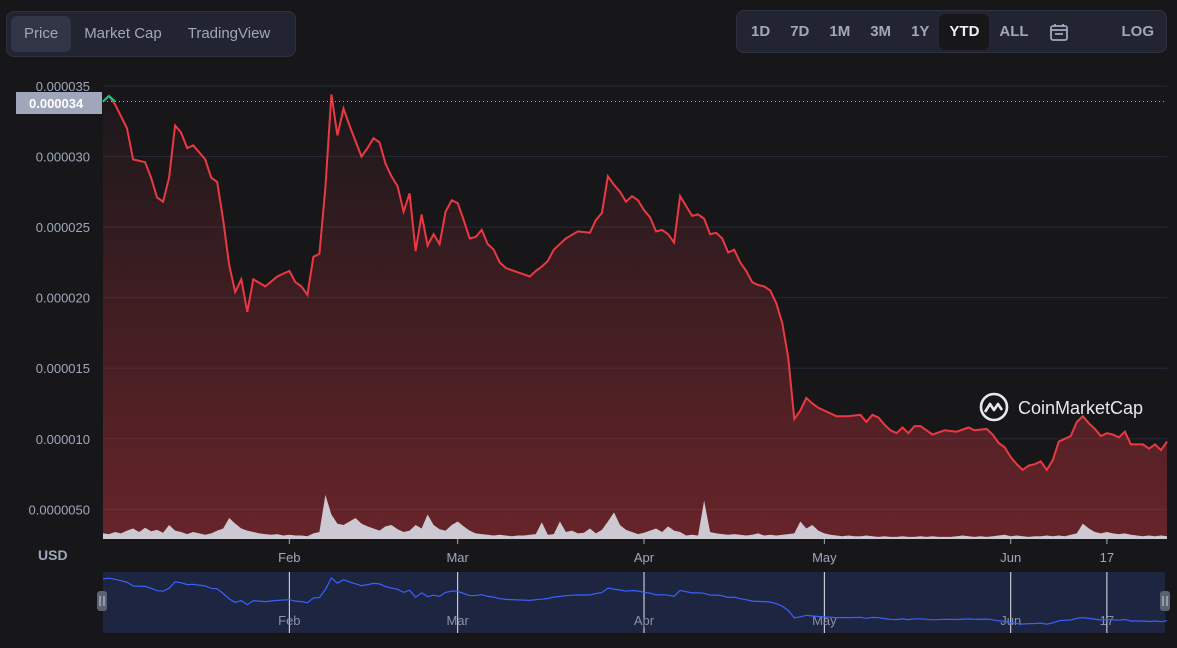 The width and height of the screenshot is (1177, 648). Describe the element at coordinates (635, 516) in the screenshot. I see `volume-area` at that location.